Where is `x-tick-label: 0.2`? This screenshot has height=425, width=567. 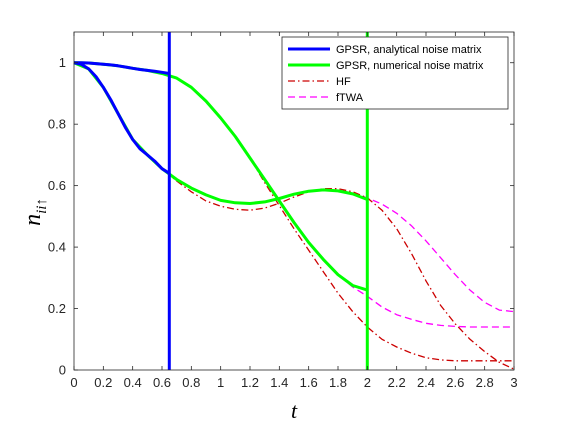
x-tick-label: 0.2 is located at coordinates (103, 382).